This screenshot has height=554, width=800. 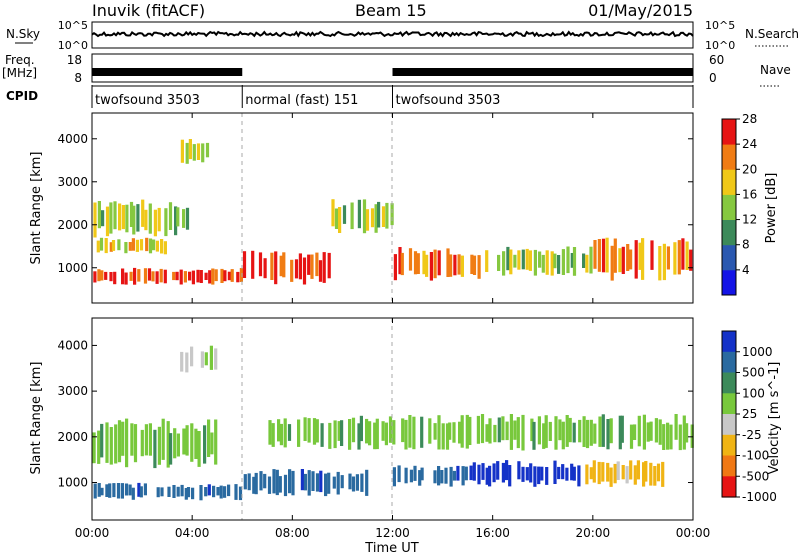 What do you see at coordinates (78, 78) in the screenshot?
I see `freq-tick-bottom: 8` at bounding box center [78, 78].